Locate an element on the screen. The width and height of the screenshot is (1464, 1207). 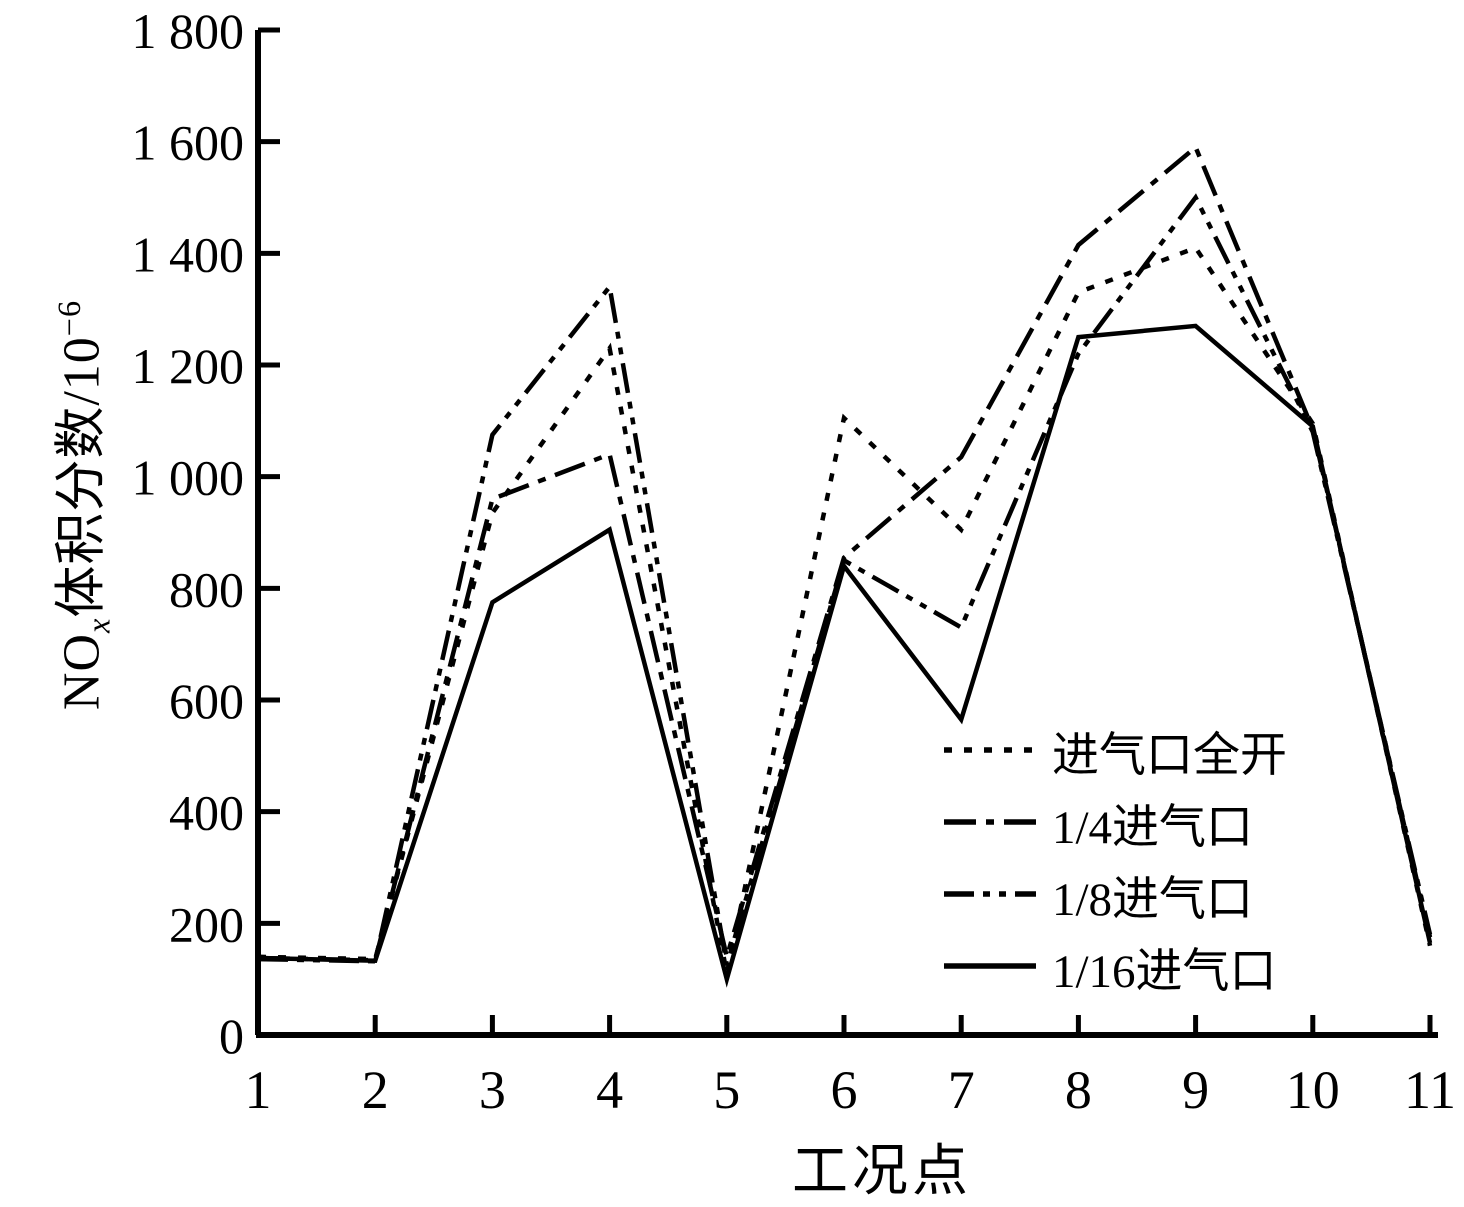
y-tick-label-400: 400 is located at coordinates (206, 813).